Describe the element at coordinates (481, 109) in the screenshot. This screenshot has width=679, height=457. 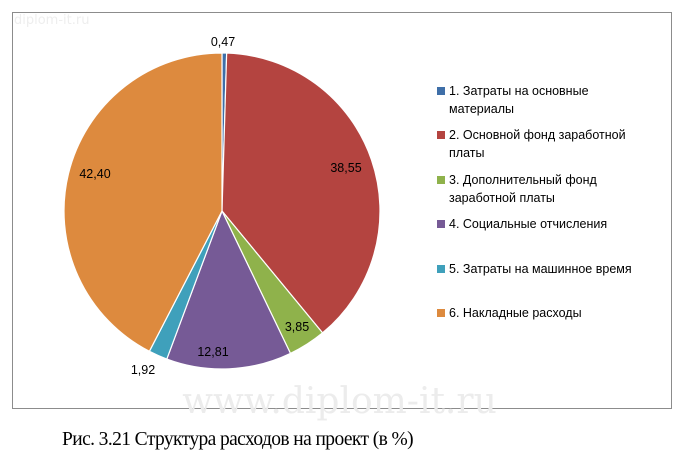
I see `legend-label-continued: материалы` at that location.